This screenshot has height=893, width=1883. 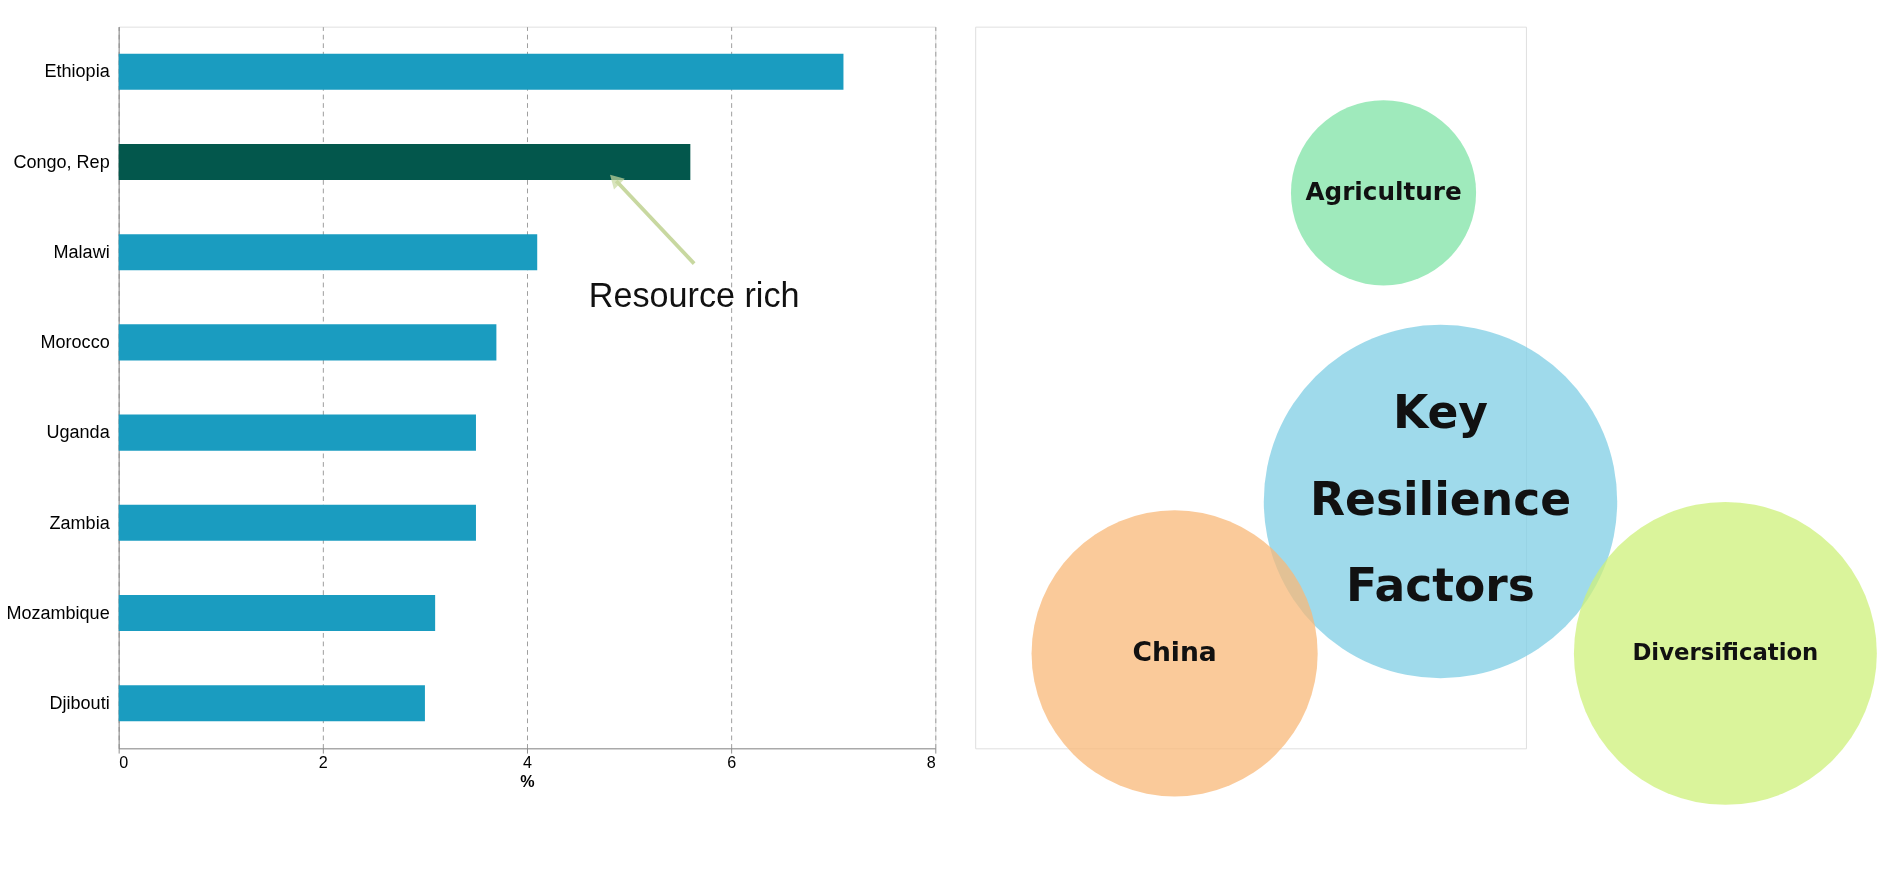 I want to click on y-tick-label: Djibouti, so click(x=79, y=702).